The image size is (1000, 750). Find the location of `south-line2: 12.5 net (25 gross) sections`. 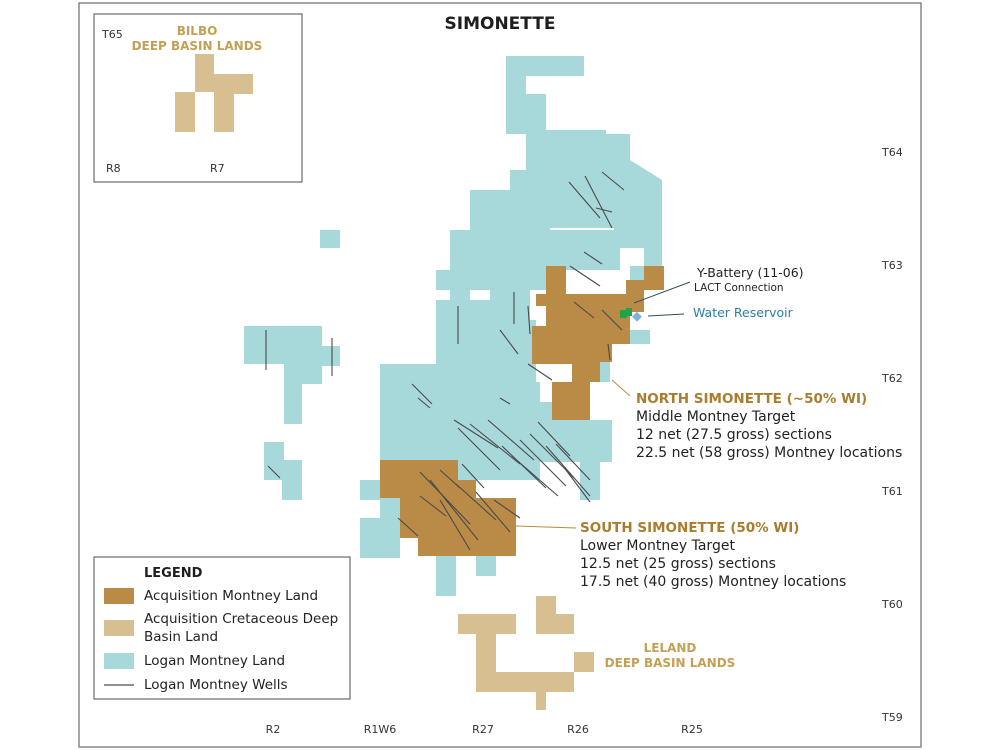

south-line2: 12.5 net (25 gross) sections is located at coordinates (678, 564).